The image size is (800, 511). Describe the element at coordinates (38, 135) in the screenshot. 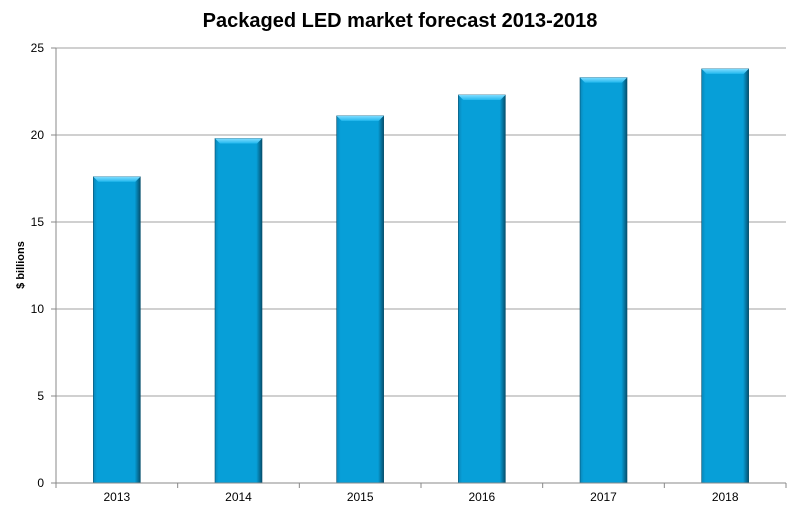

I see `y-tick-label: 20` at that location.